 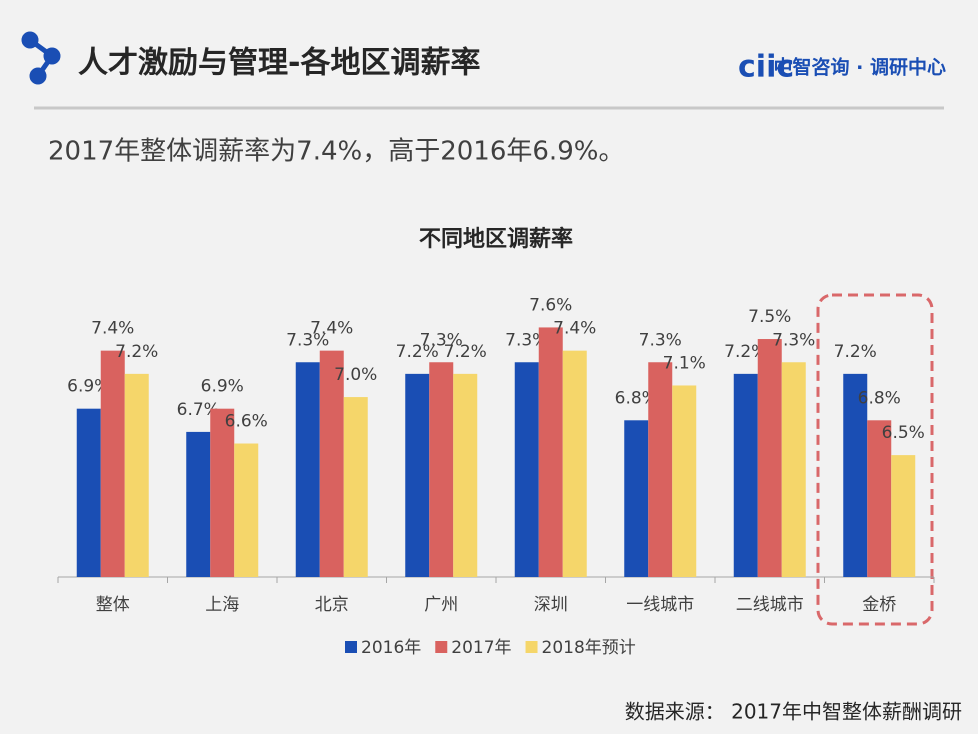 I want to click on legend-label: 2016年, so click(x=391, y=648).